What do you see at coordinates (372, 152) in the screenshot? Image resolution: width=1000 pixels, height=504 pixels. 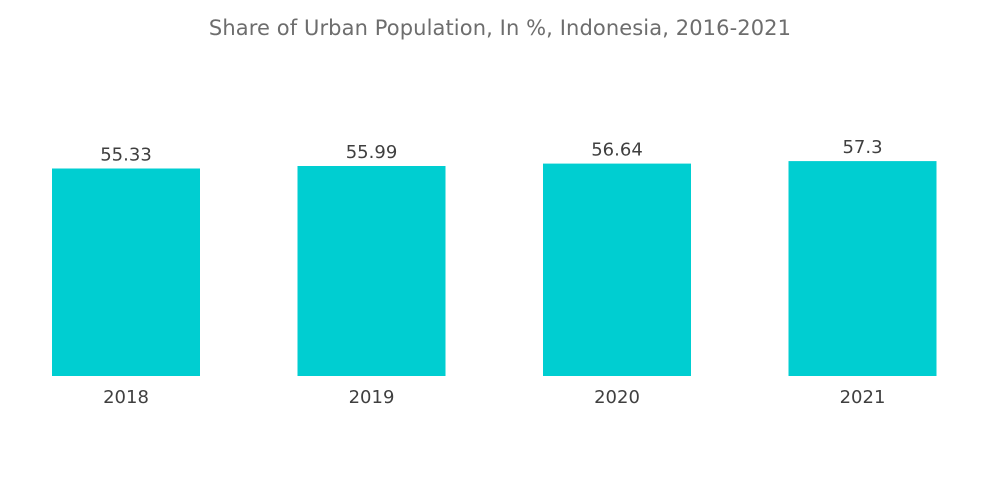 I see `value-label-2019: 55.99` at bounding box center [372, 152].